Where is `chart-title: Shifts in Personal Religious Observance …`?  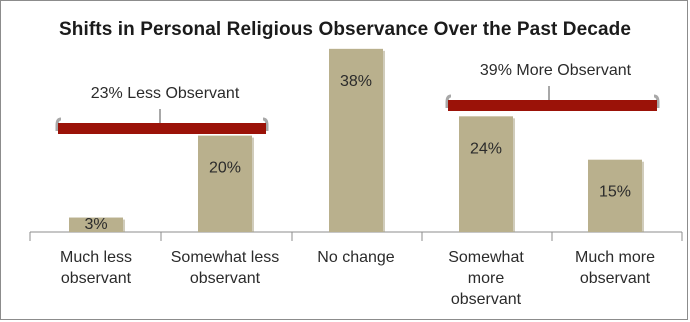 chart-title: Shifts in Personal Religious Observance … is located at coordinates (345, 29).